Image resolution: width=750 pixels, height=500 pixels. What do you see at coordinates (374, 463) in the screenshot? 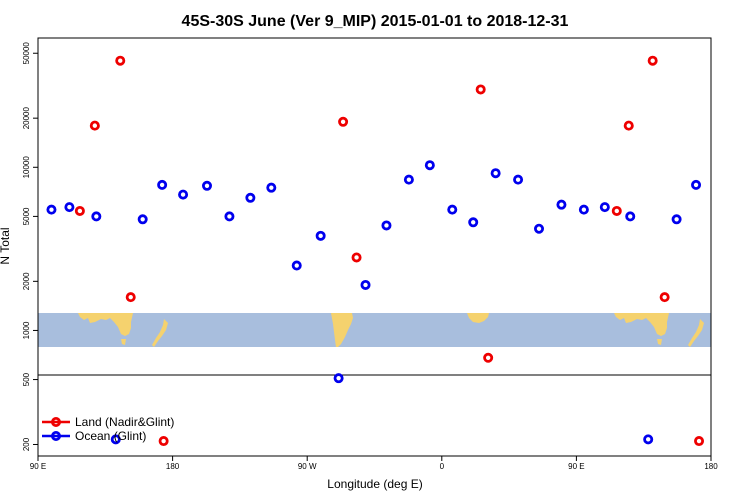
I see `x-axis: 90 E 180 90 W 0 90 E 180` at bounding box center [374, 463].